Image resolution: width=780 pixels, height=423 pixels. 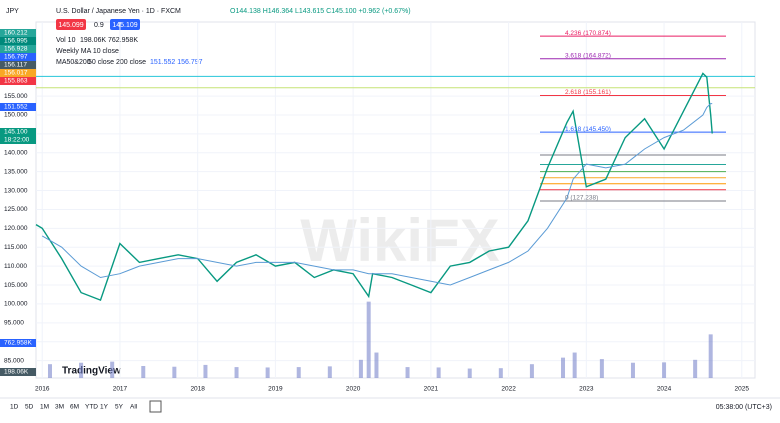 I want to click on y-tick-label: 130.000, so click(x=16, y=190).